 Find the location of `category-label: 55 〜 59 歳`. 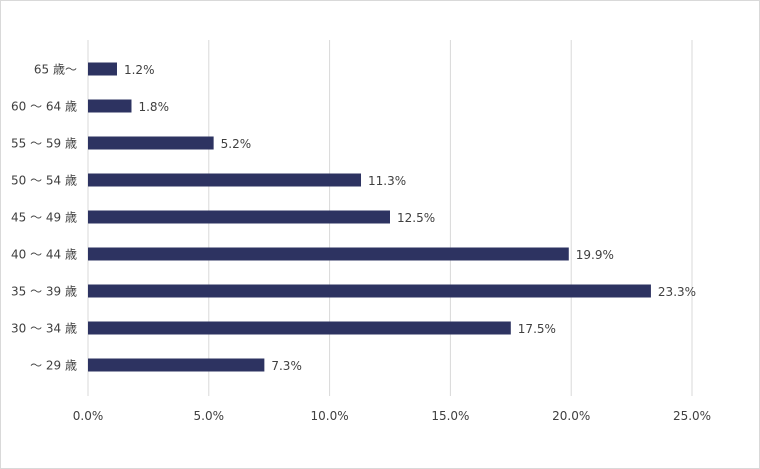

category-label: 55 〜 59 歳 is located at coordinates (44, 144).